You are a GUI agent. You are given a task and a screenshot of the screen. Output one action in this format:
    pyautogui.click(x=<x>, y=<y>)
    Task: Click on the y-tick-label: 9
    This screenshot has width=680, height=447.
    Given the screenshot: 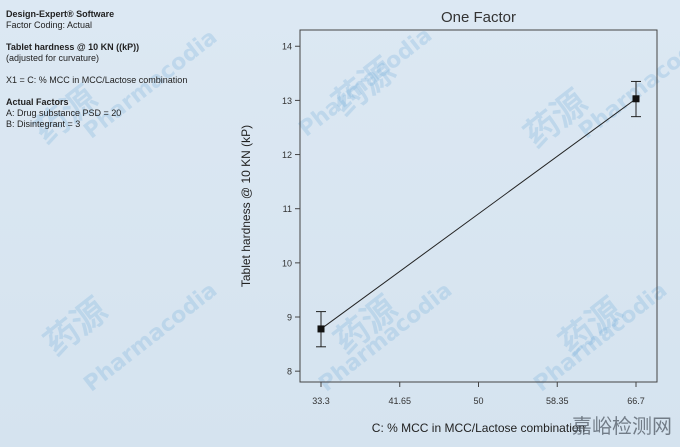 What is the action you would take?
    pyautogui.click(x=289, y=318)
    